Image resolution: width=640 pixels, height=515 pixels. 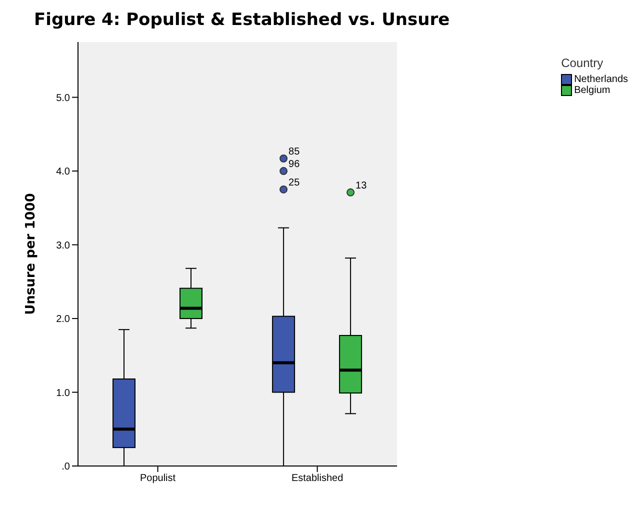 I want to click on x-tick-label: Established, so click(x=317, y=478).